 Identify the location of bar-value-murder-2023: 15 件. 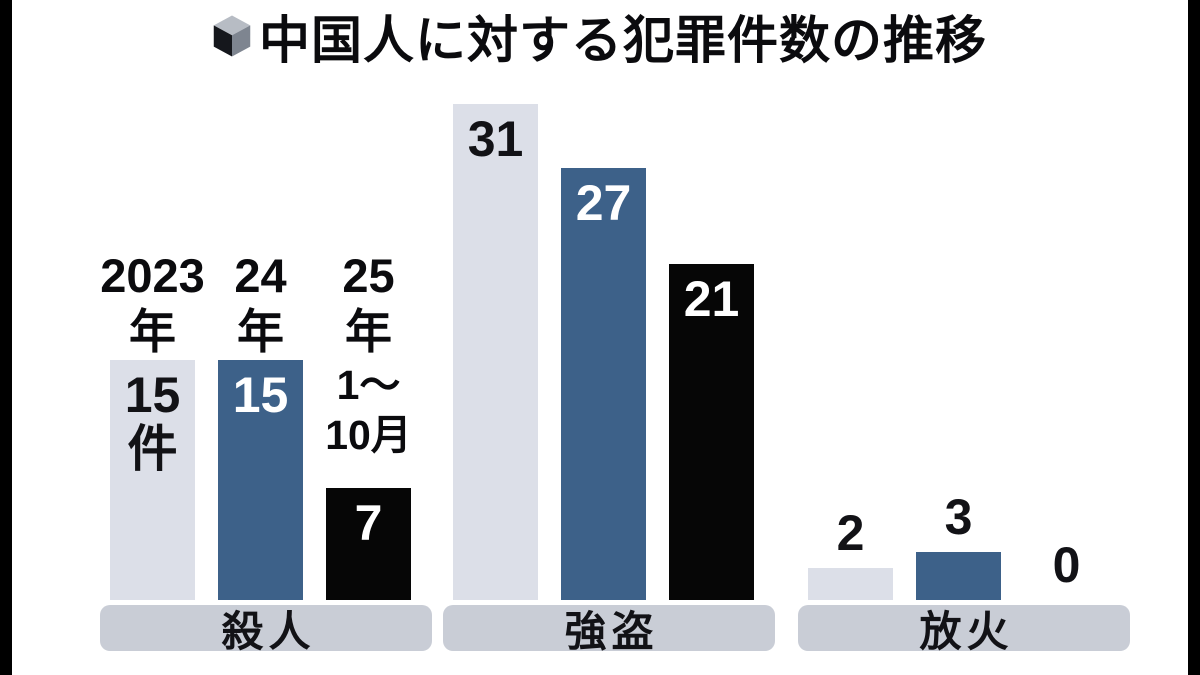
(152, 422).